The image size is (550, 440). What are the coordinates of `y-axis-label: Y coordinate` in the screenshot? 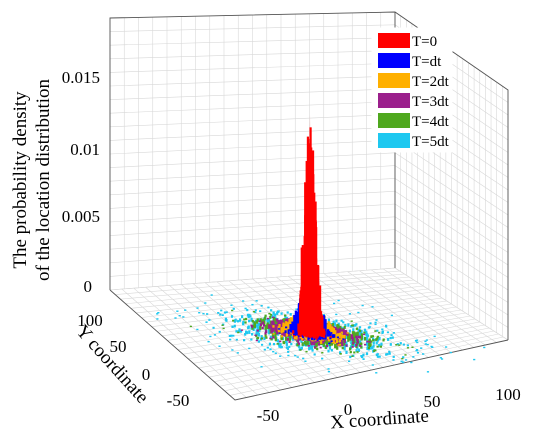 It's located at (112, 364).